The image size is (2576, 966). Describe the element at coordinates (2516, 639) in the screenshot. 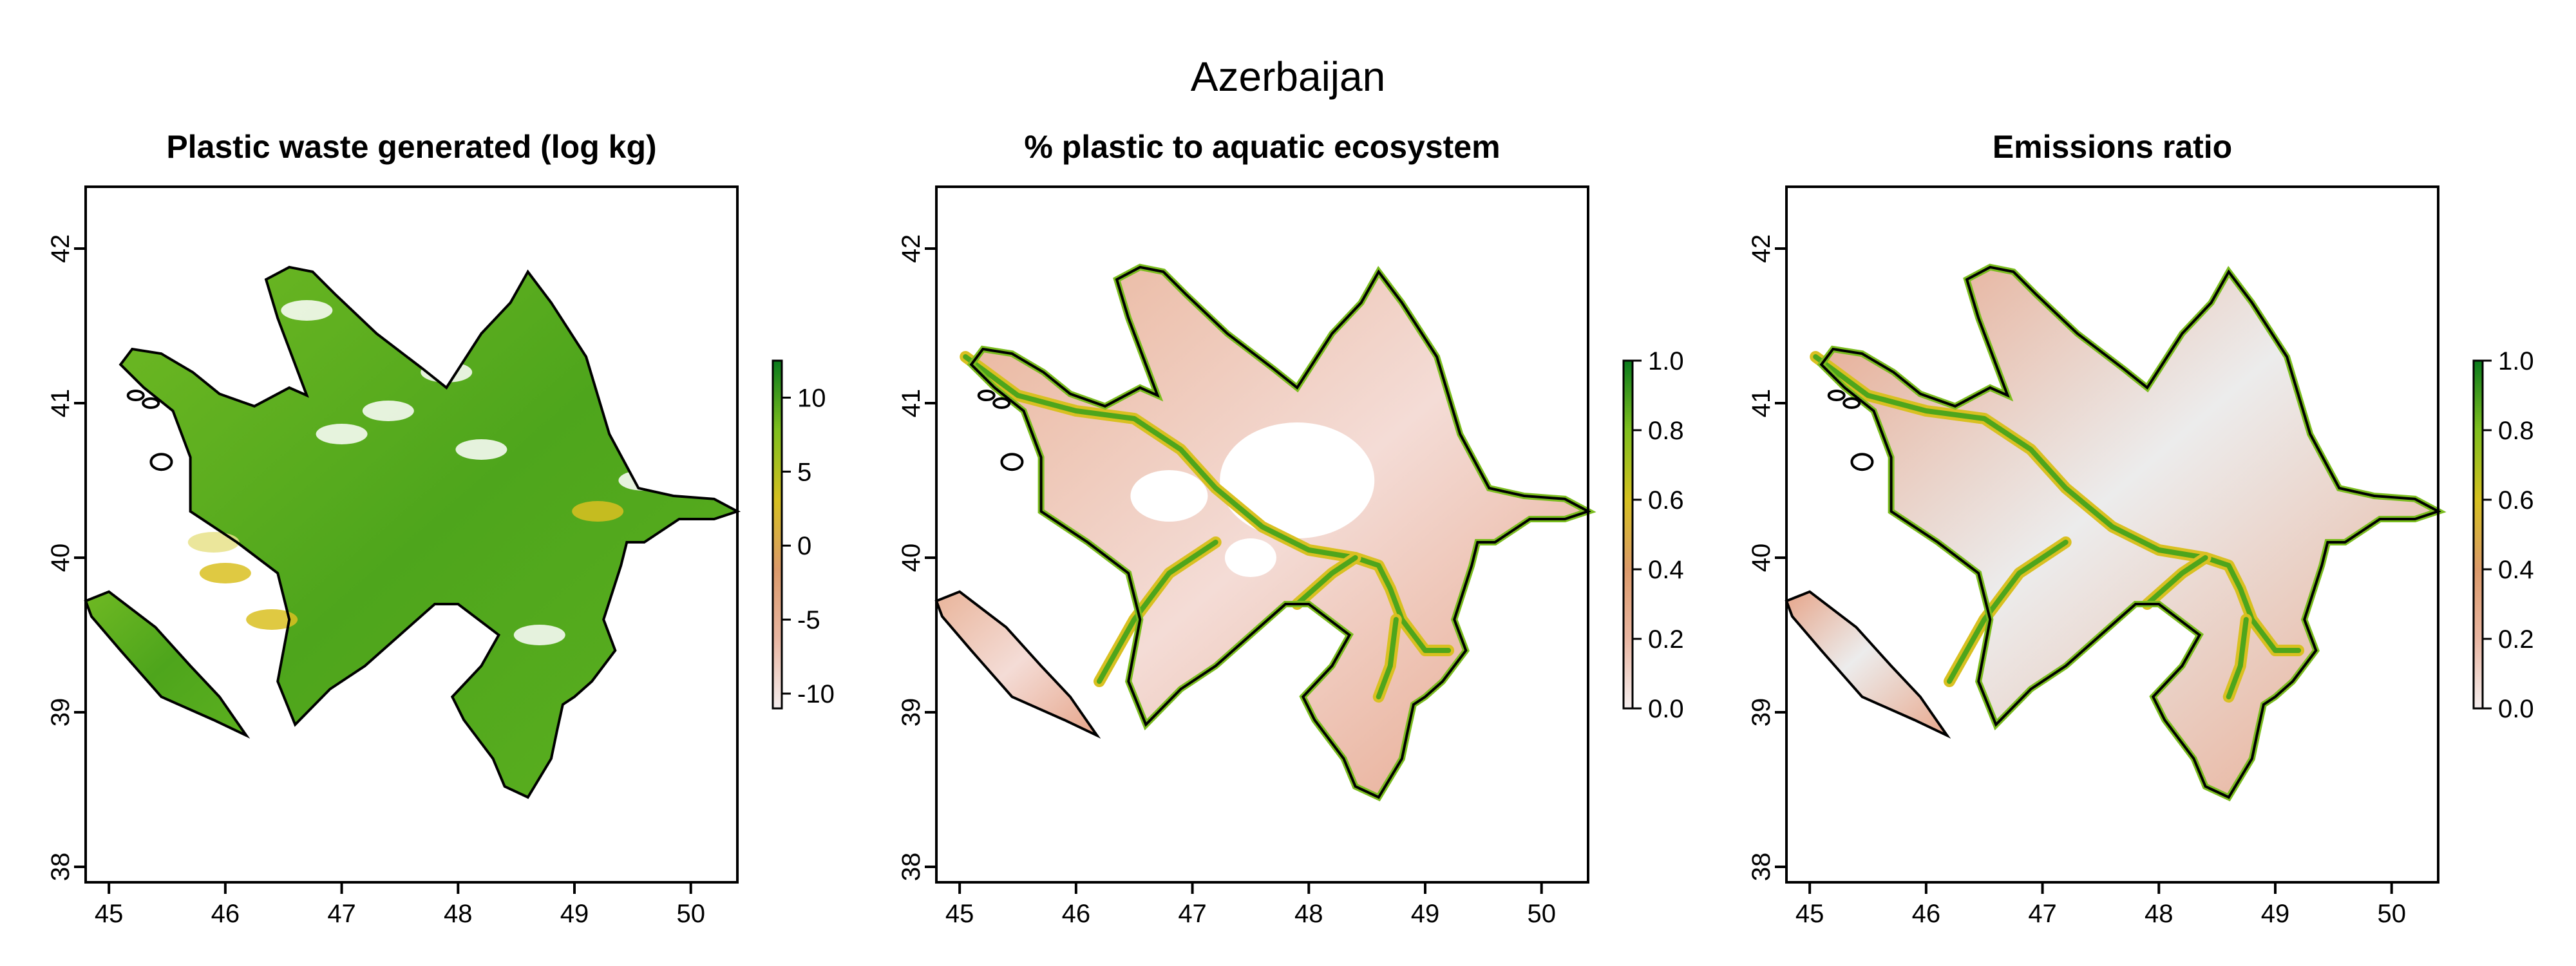

I see `colorbar-tick-label: 0.2` at that location.